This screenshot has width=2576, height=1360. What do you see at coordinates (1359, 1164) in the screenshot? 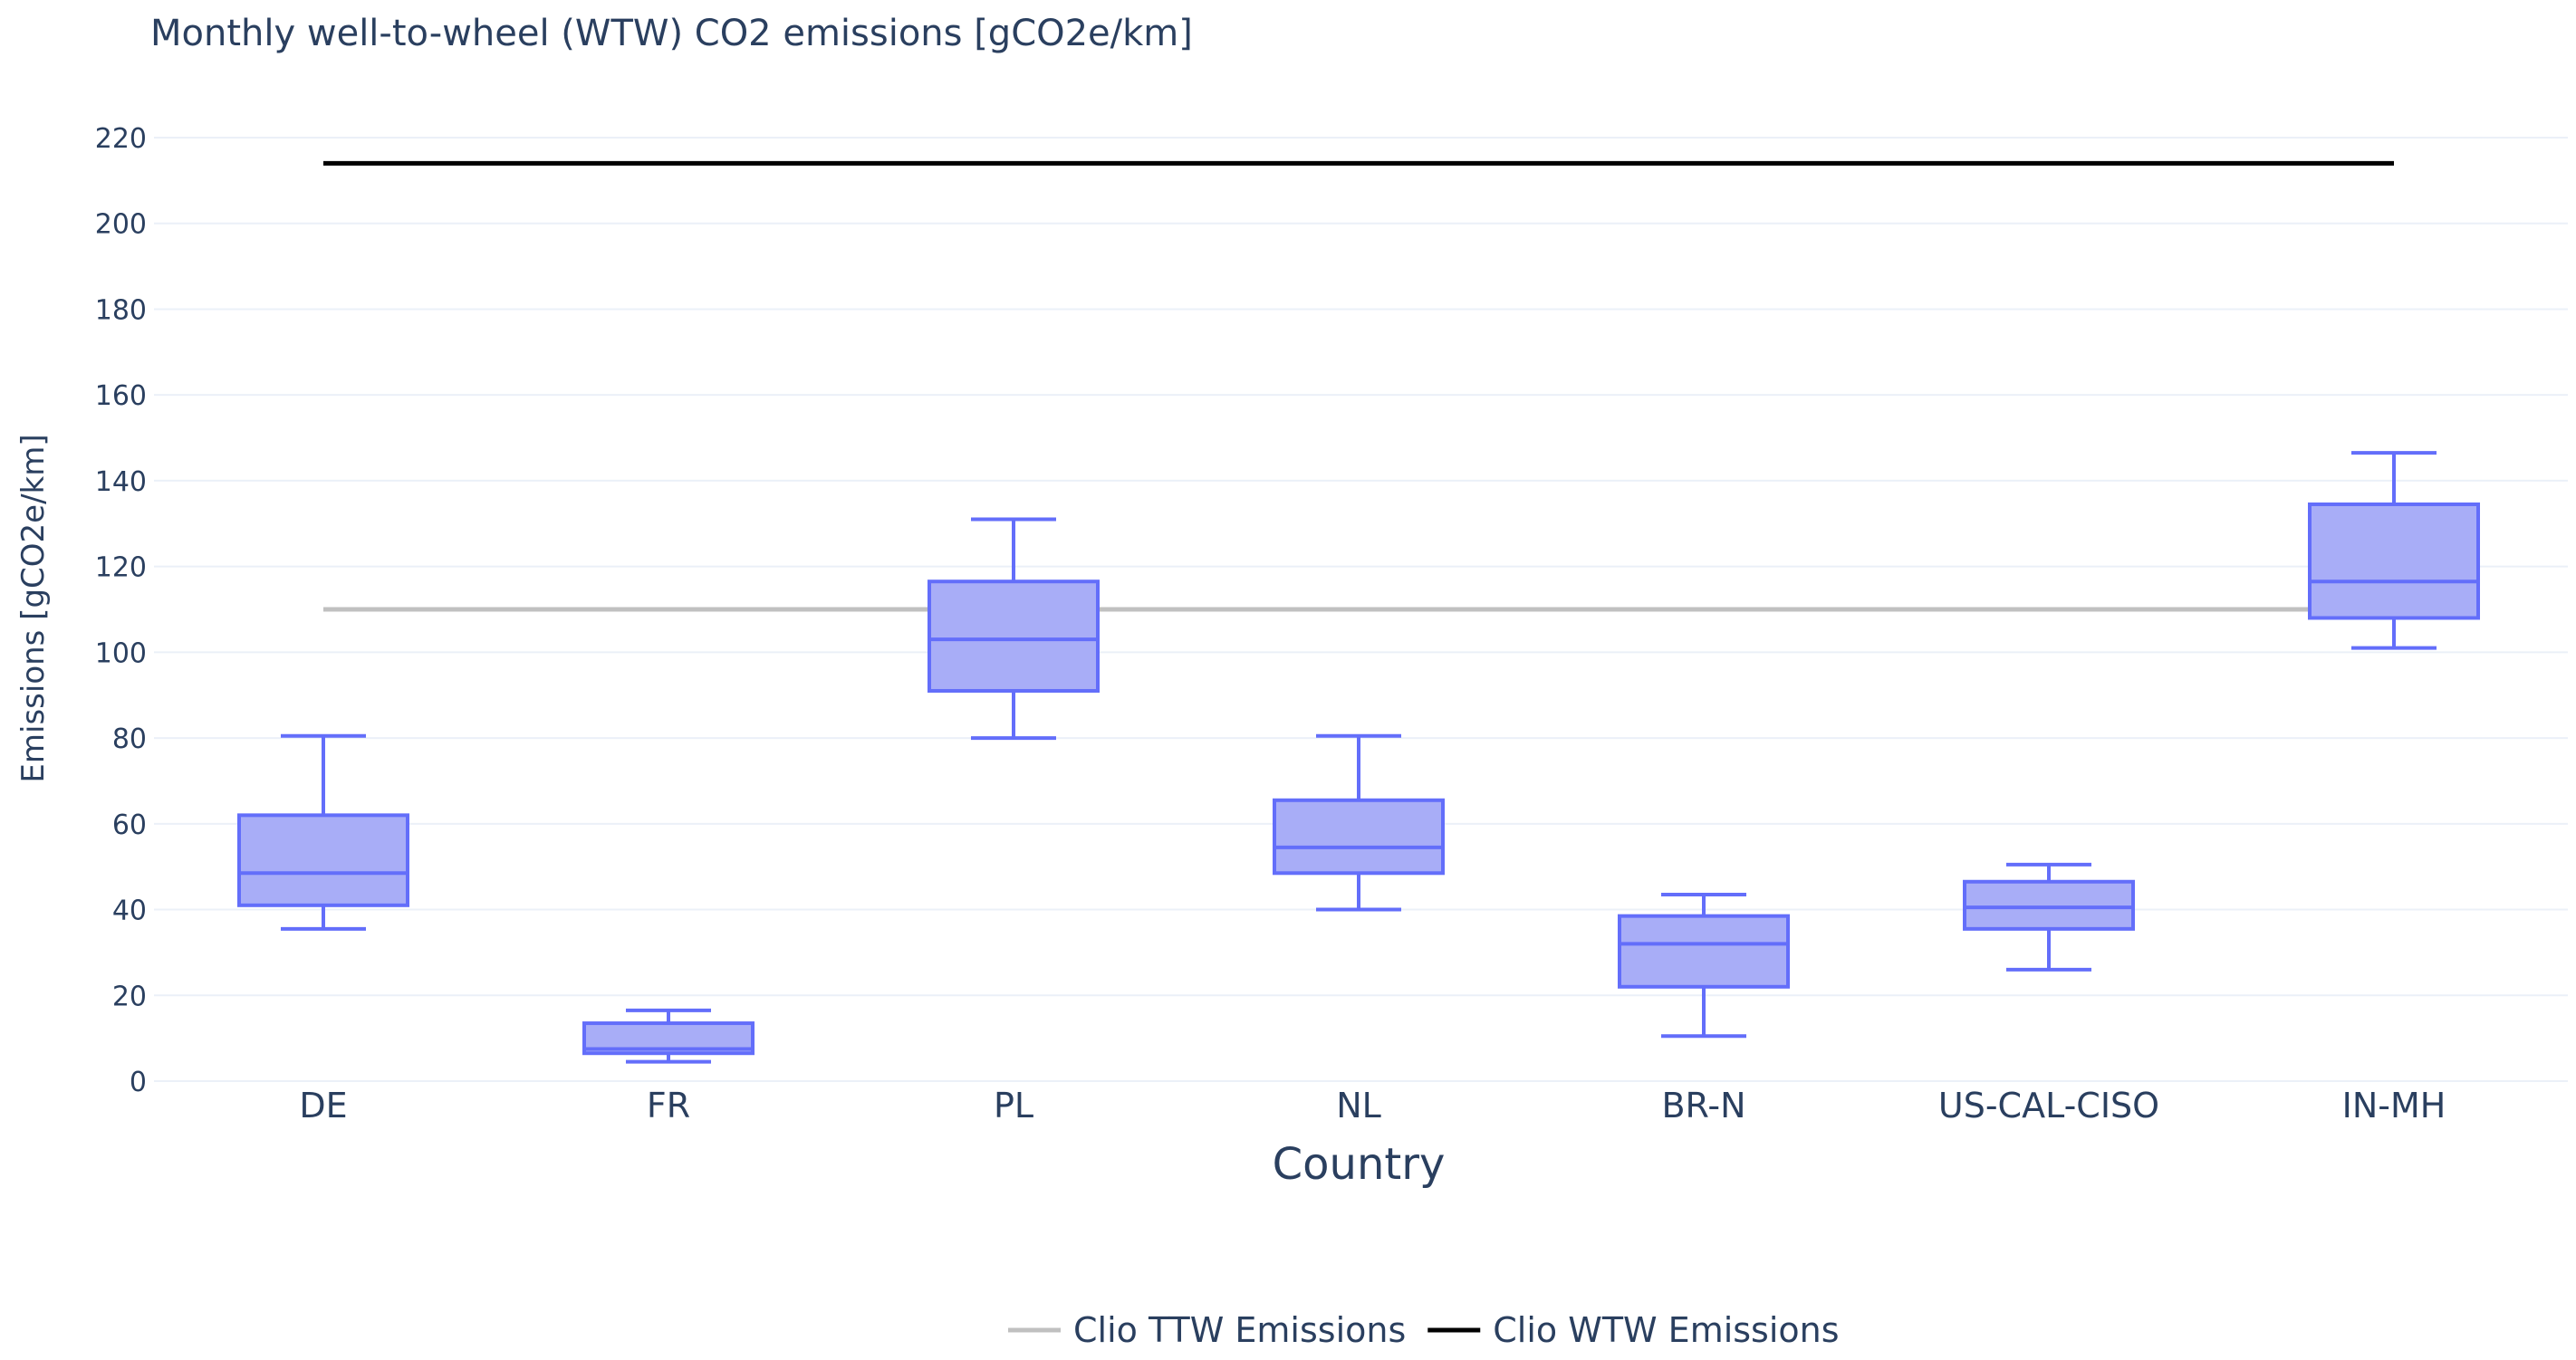
I see `x-axis-title: Country` at bounding box center [1359, 1164].